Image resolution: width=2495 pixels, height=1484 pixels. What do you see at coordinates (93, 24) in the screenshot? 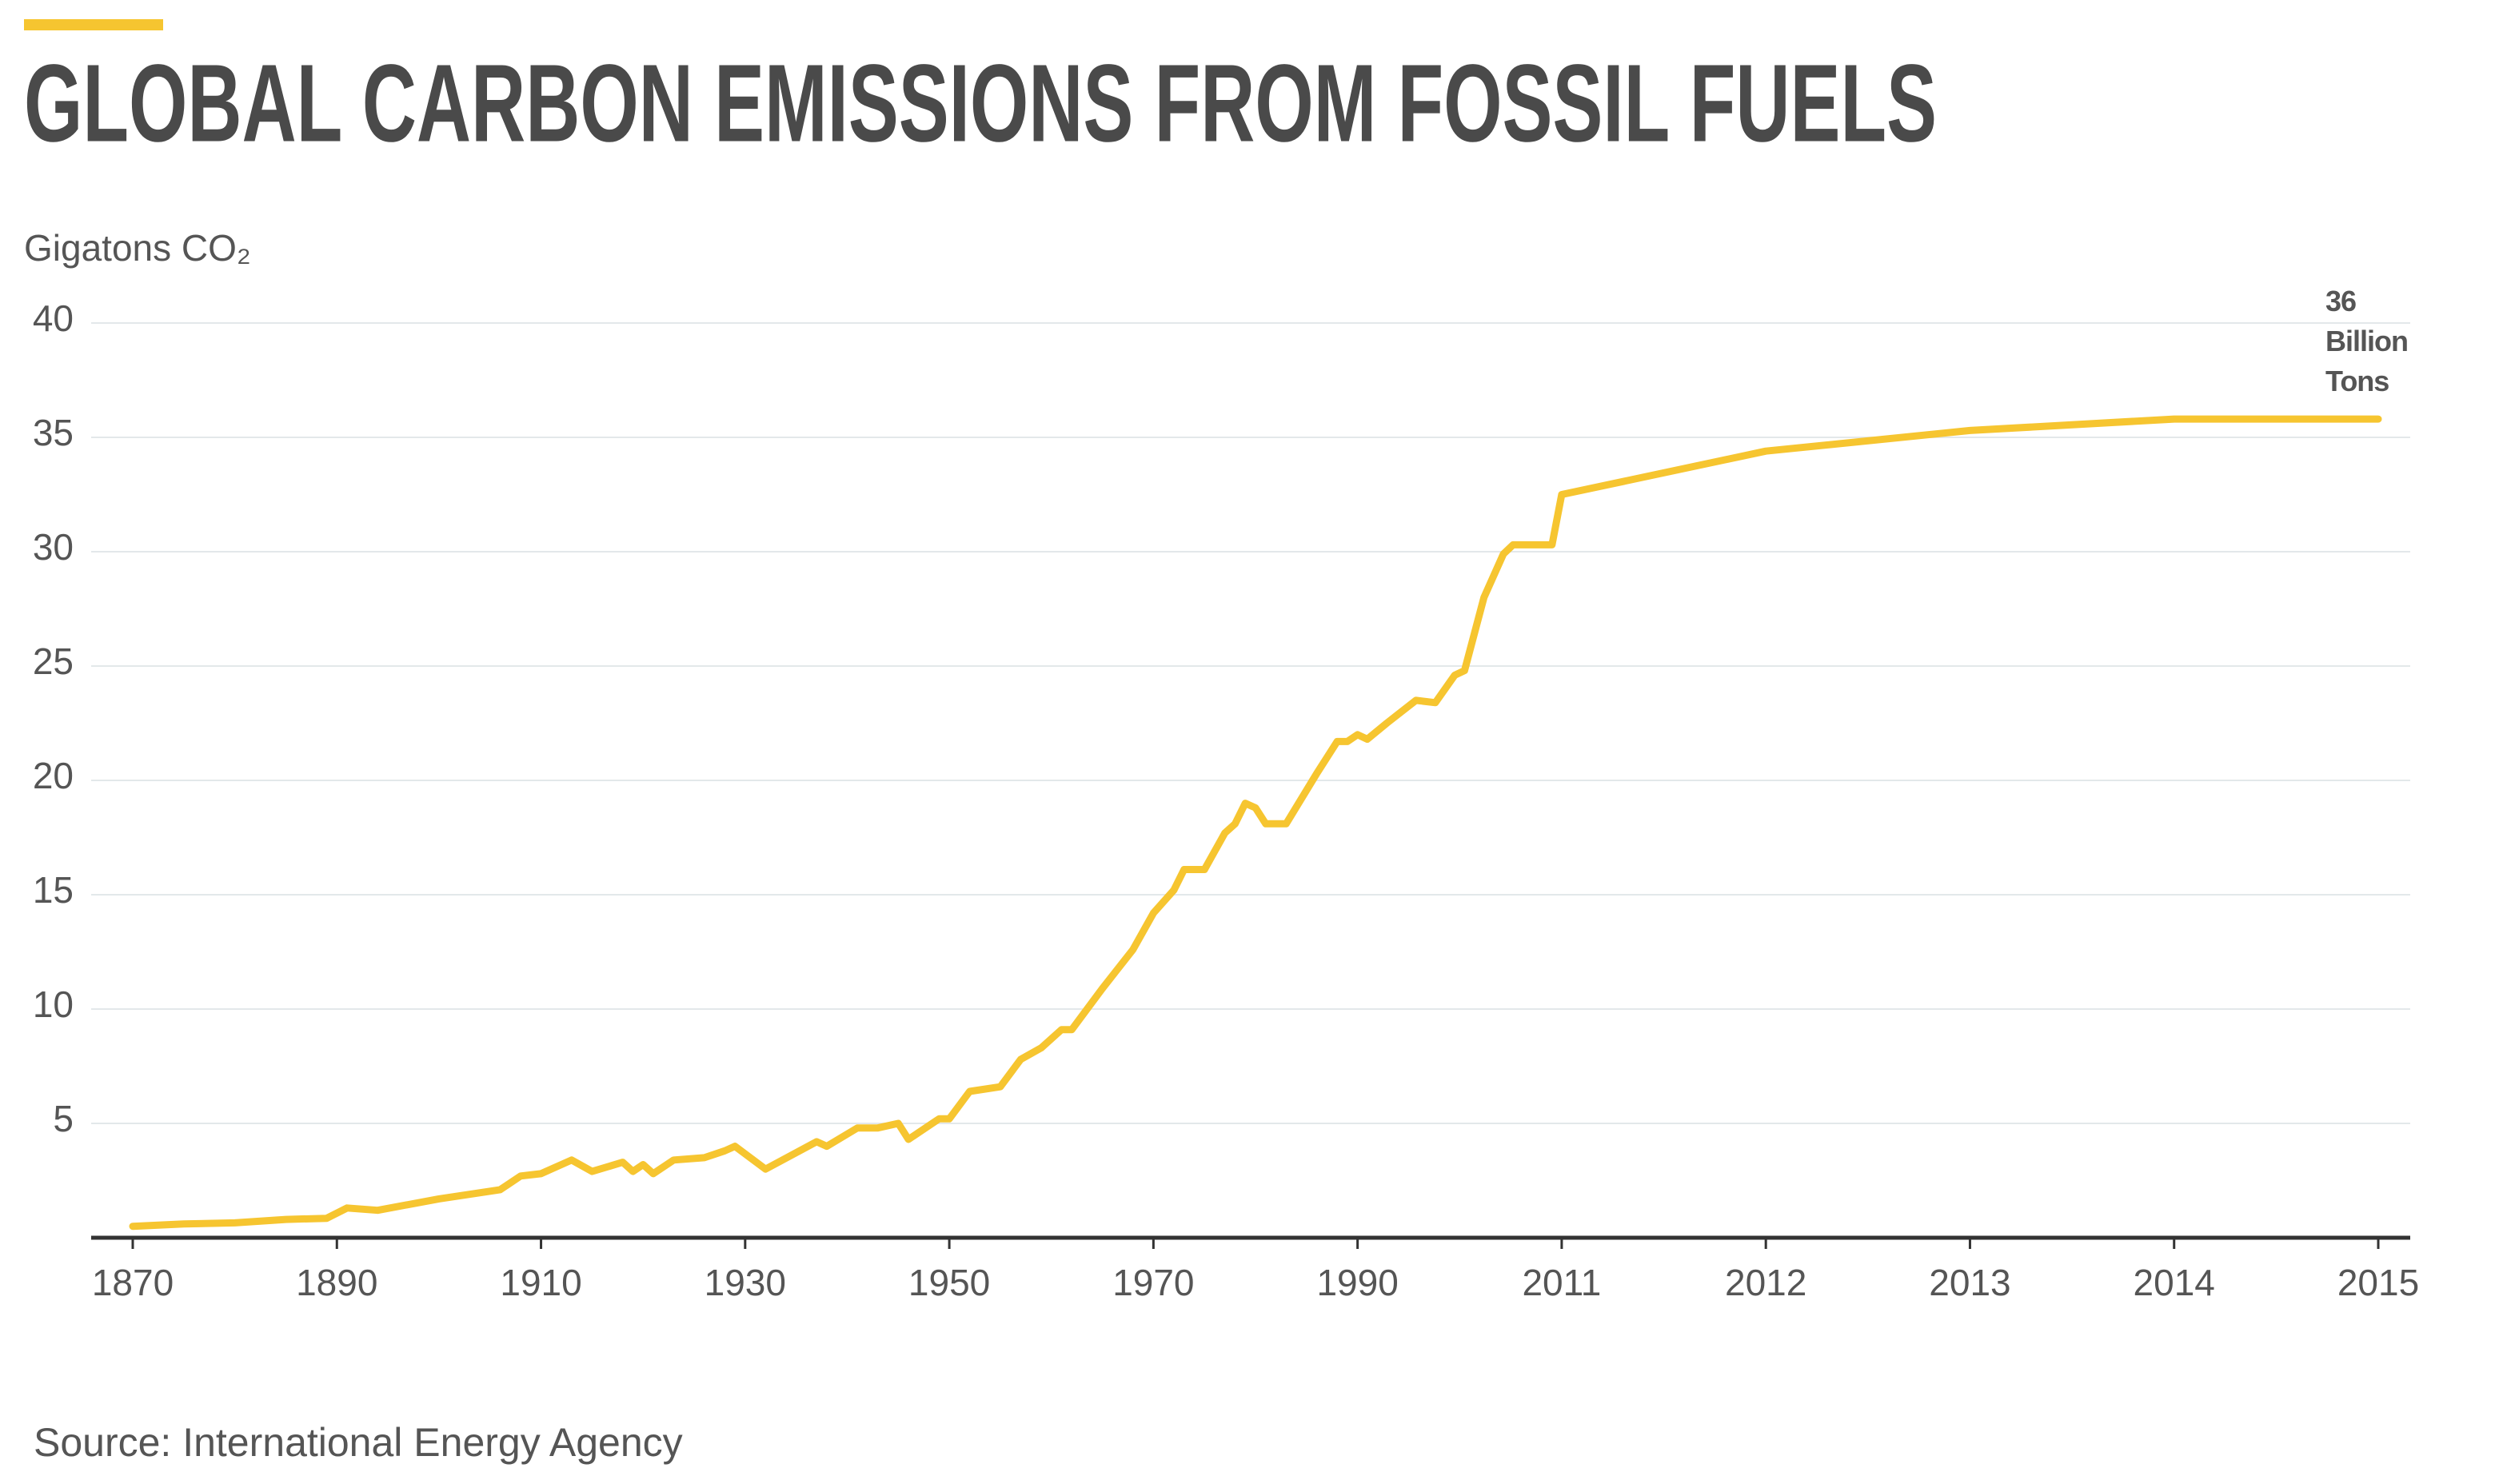
I see `accent-bar` at bounding box center [93, 24].